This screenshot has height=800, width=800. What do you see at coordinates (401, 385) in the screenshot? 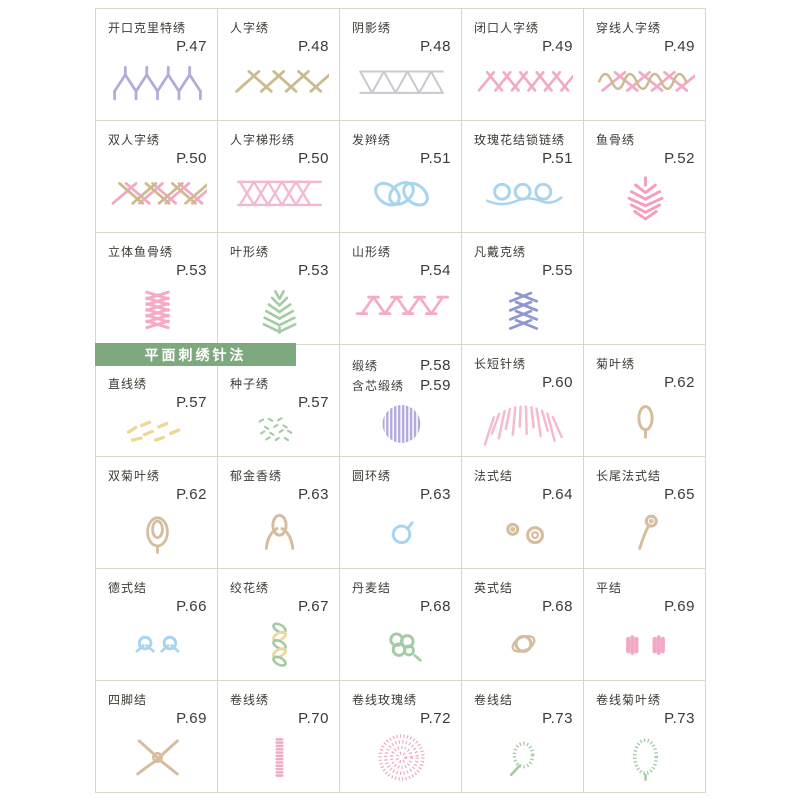
I see `stitch-entry: 含芯缎绣 P.59` at bounding box center [401, 385].